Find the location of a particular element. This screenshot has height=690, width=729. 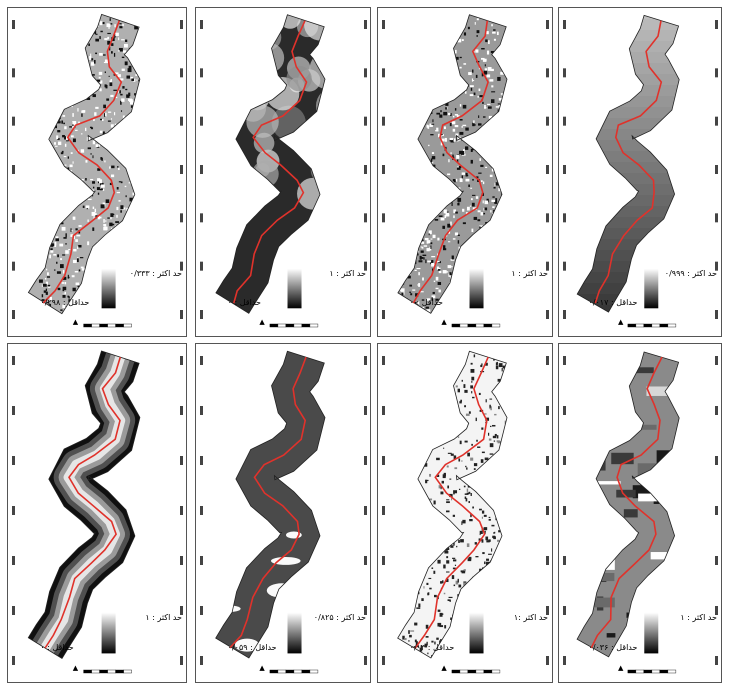

legend-max-label: حد اکثر : ۰/۸۲۵ is located at coordinates (339, 617).